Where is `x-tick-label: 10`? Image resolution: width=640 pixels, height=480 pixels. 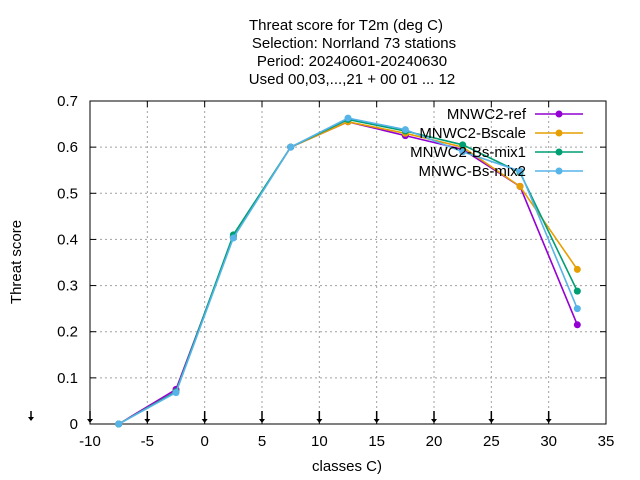 x-tick-label: 10 is located at coordinates (319, 441).